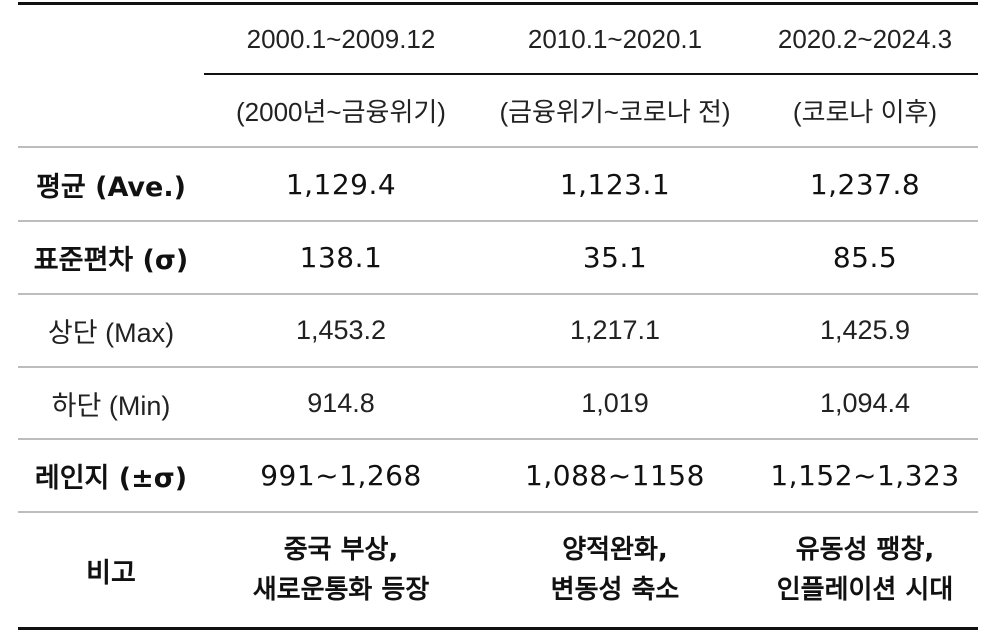  What do you see at coordinates (341, 257) in the screenshot?
I see `stddev-value: 138.1` at bounding box center [341, 257].